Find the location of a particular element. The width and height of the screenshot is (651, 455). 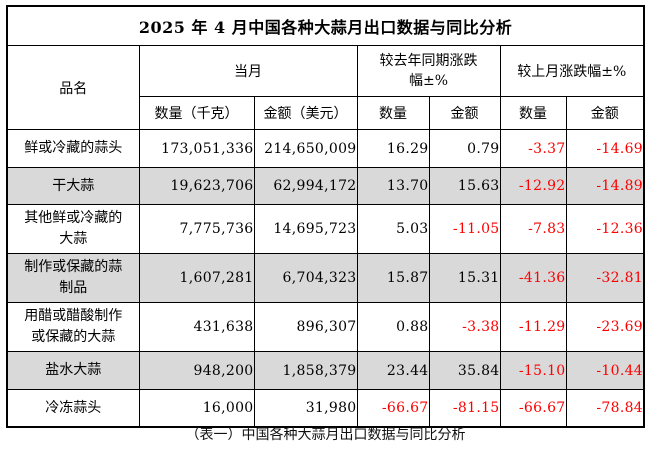

mom-amount-cell: -78.84 is located at coordinates (605, 408).